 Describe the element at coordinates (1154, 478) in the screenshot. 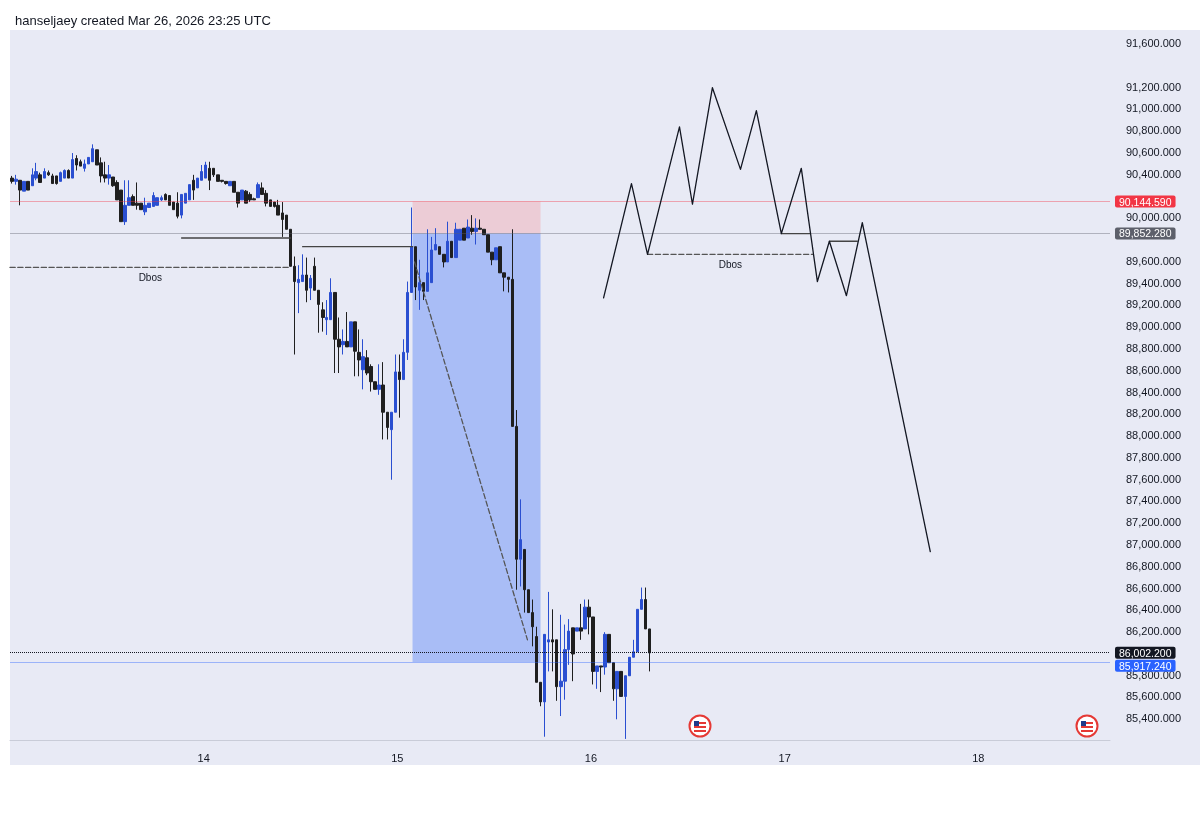

I see `y-tick-label: 87,600.000` at that location.